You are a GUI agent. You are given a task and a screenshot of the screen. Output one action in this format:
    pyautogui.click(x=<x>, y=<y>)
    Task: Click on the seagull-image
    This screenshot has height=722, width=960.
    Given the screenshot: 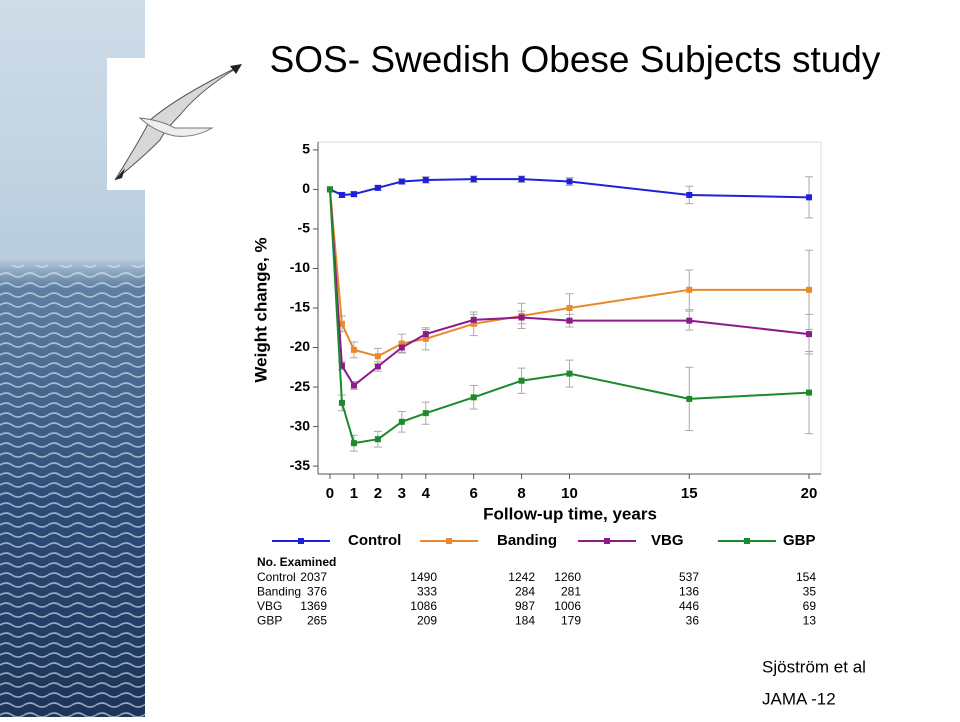 What is the action you would take?
    pyautogui.click(x=176, y=124)
    